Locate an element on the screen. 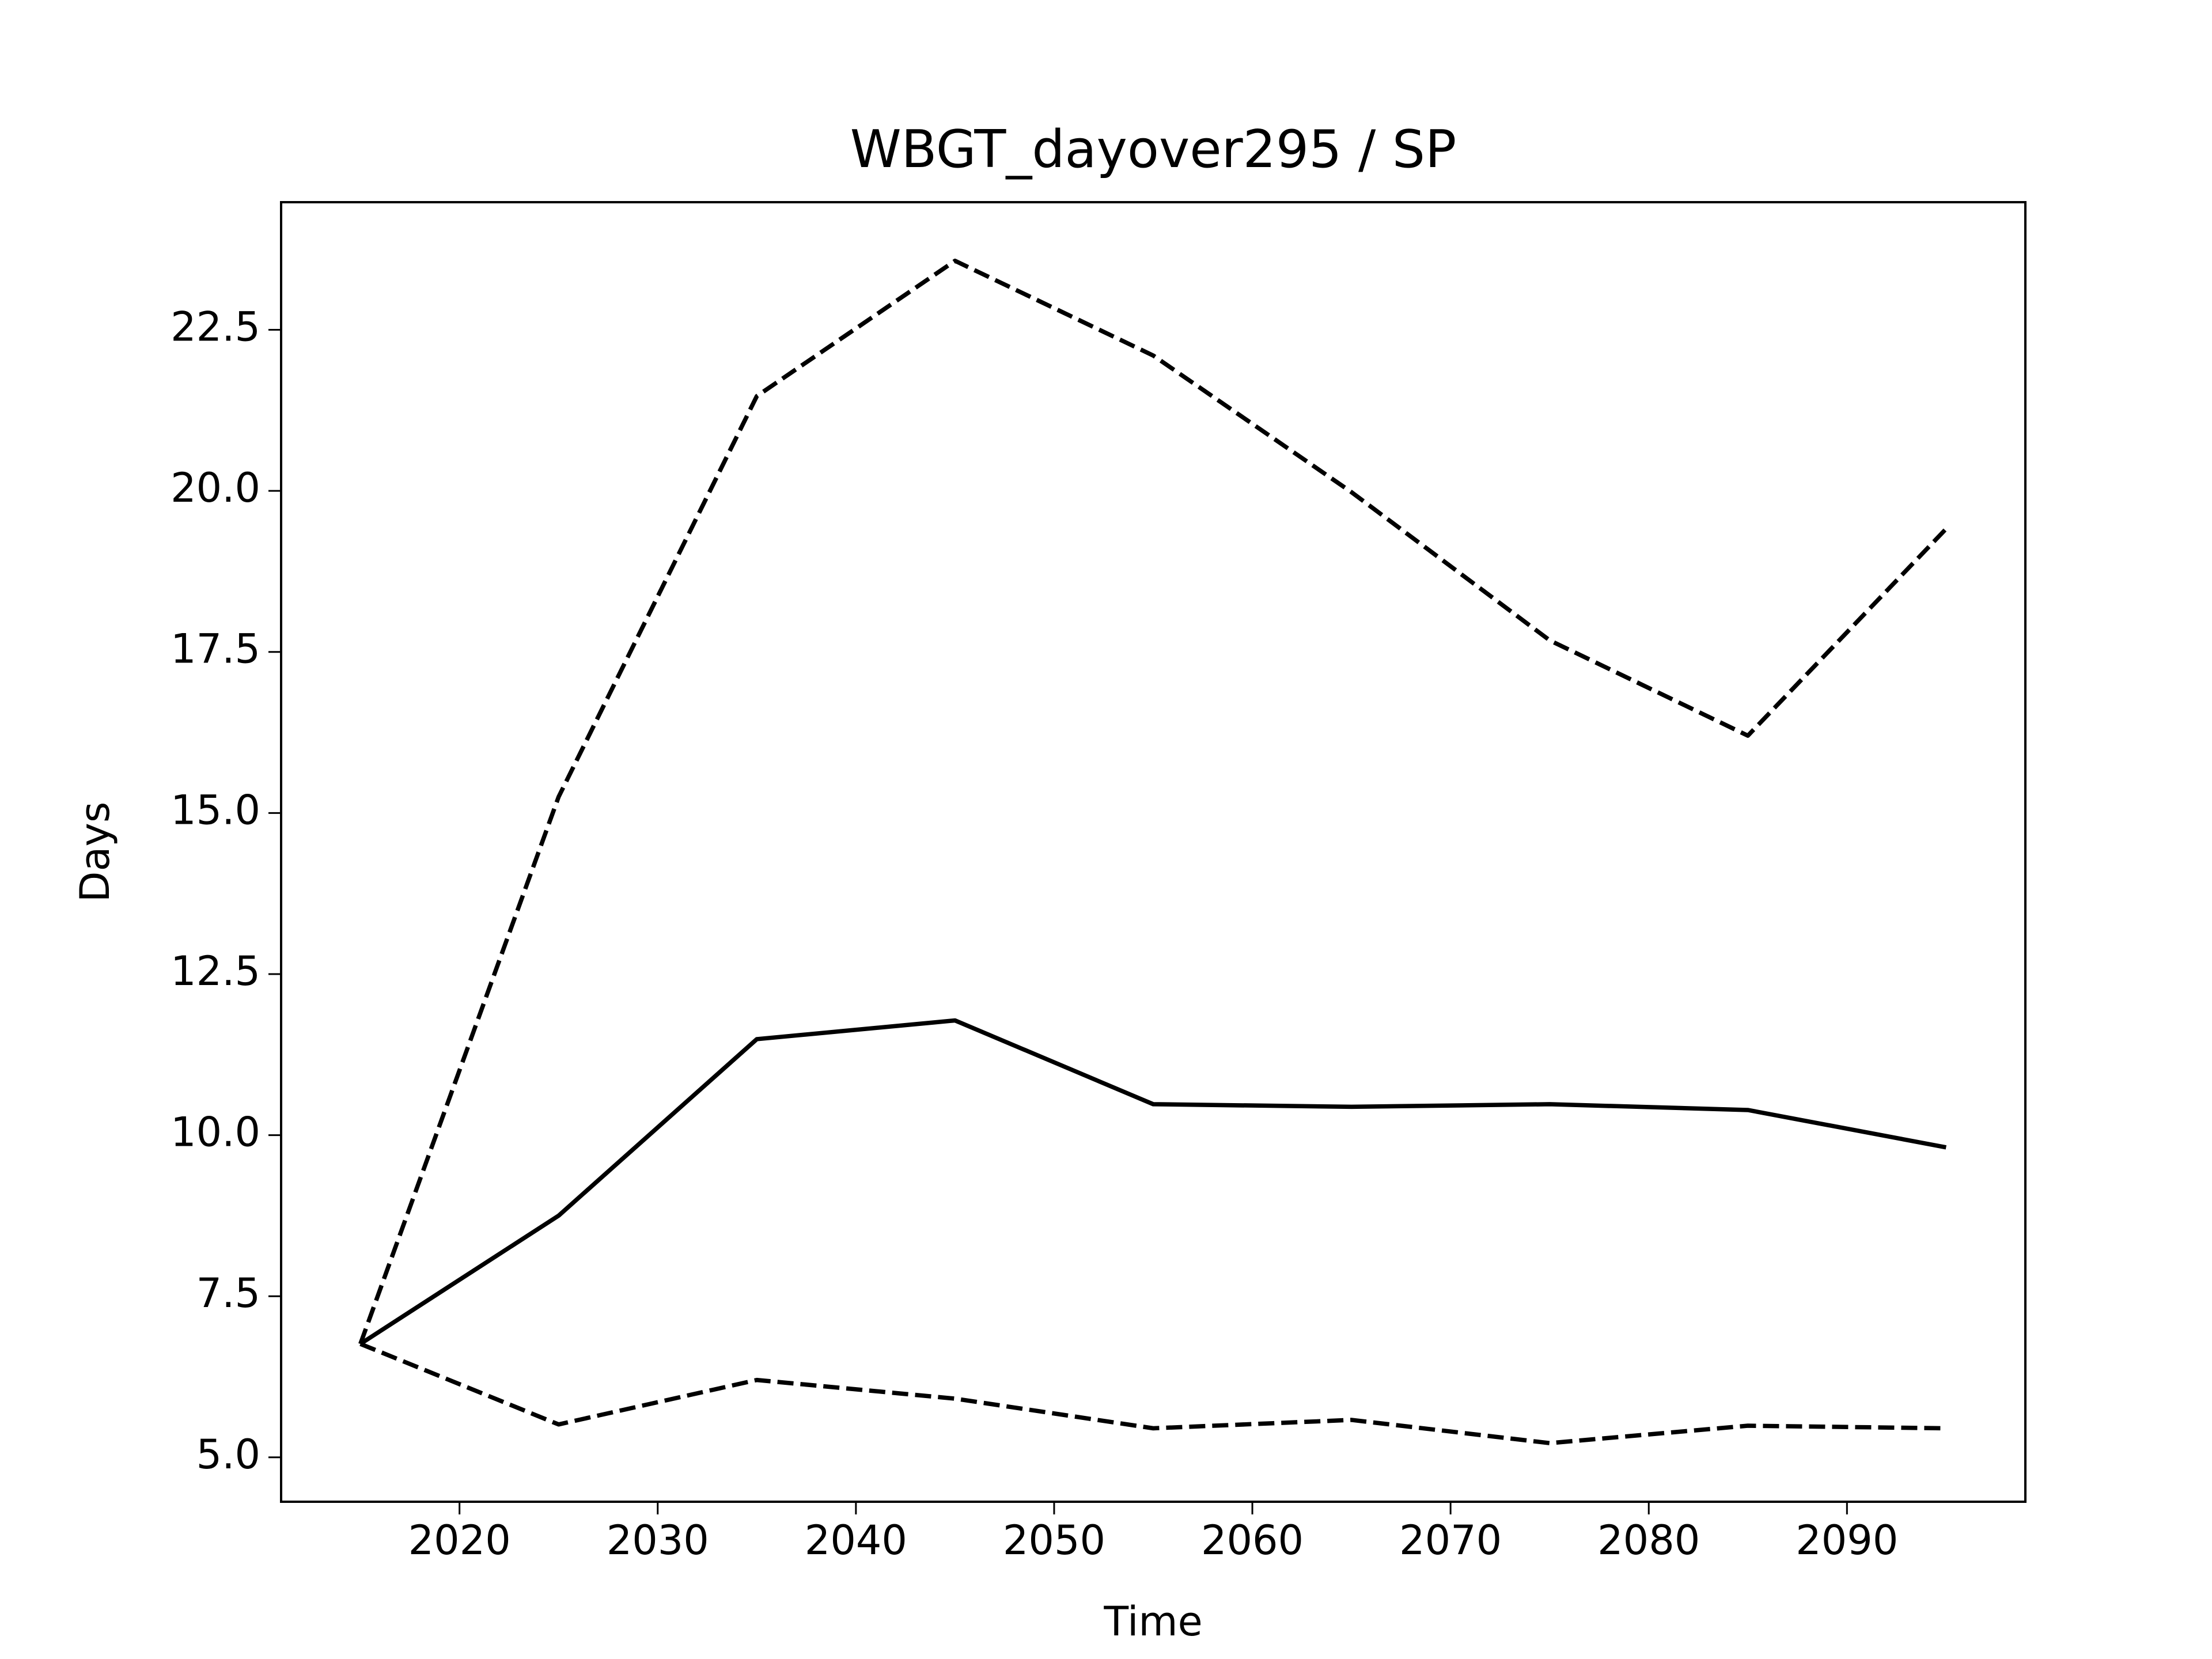 The image size is (2212, 1659). y-tick-label: 20.0 is located at coordinates (215, 488).